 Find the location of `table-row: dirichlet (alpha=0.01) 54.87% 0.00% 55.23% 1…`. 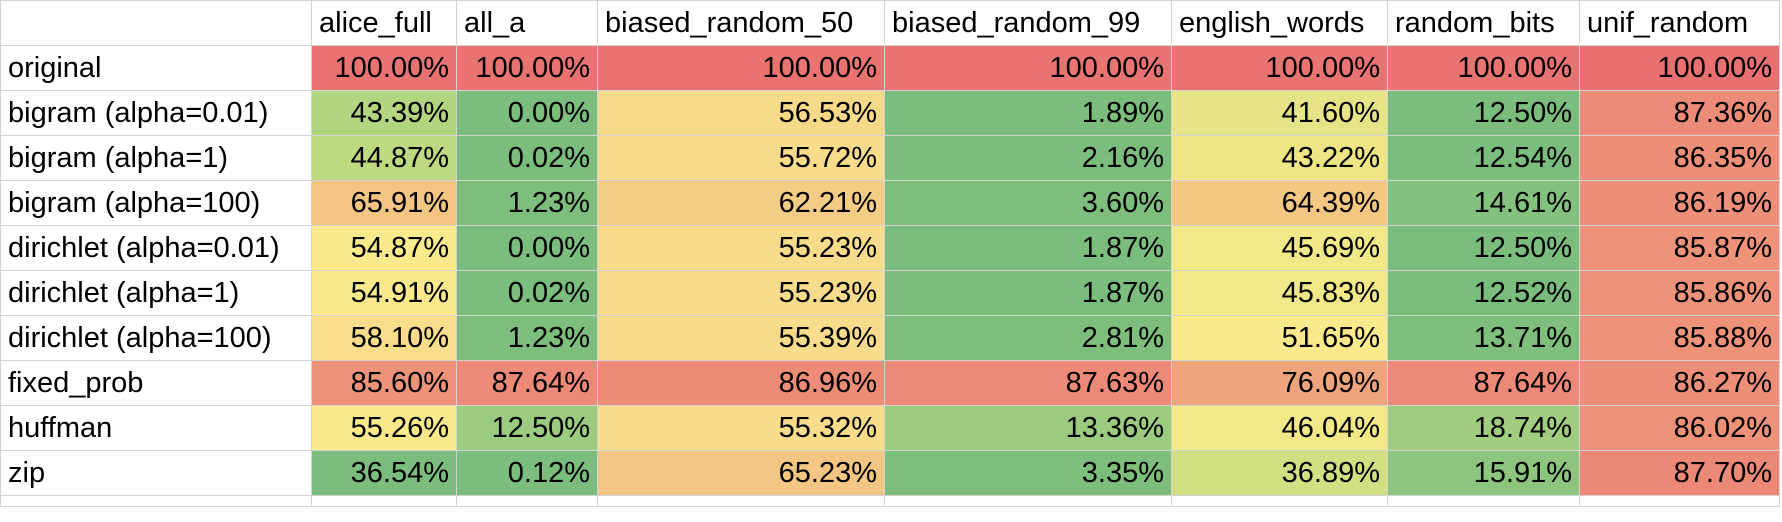

table-row: dirichlet (alpha=0.01) 54.87% 0.00% 55.23% 1… is located at coordinates (890, 248).